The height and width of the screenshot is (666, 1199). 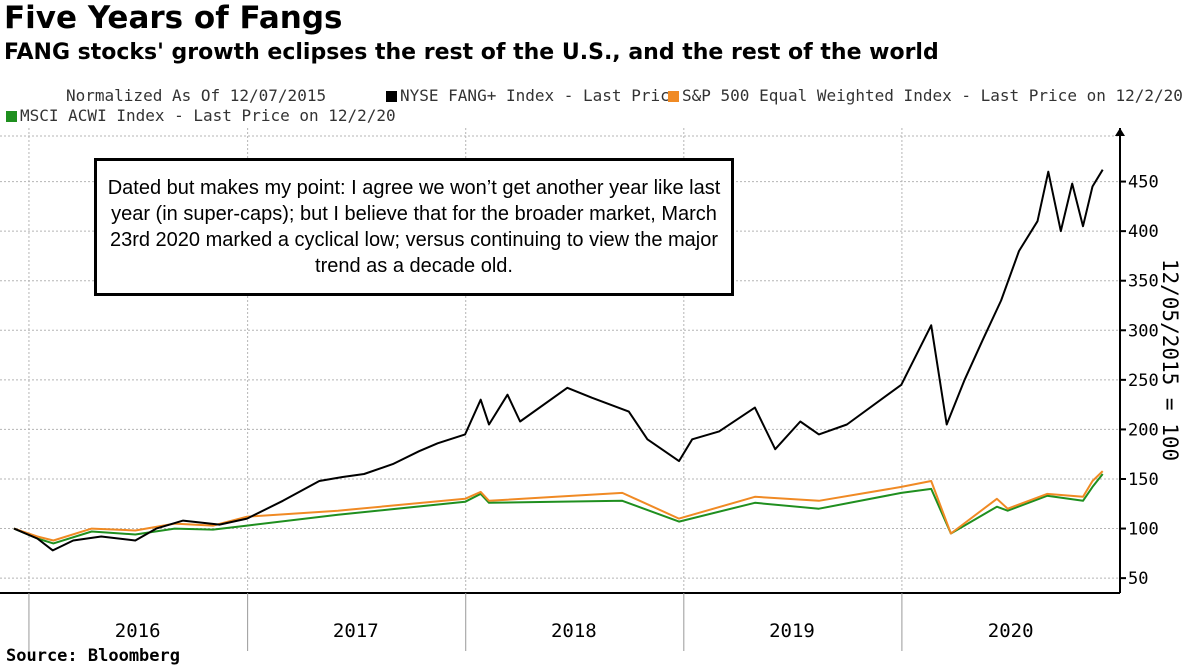 What do you see at coordinates (792, 631) in the screenshot?
I see `x-tick-label: 2019` at bounding box center [792, 631].